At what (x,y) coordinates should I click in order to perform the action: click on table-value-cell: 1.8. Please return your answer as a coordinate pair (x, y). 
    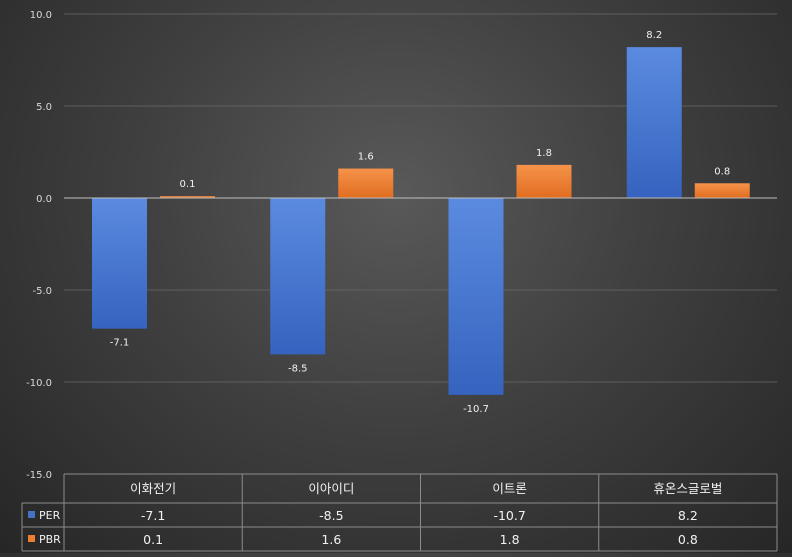
    Looking at the image, I should click on (510, 539).